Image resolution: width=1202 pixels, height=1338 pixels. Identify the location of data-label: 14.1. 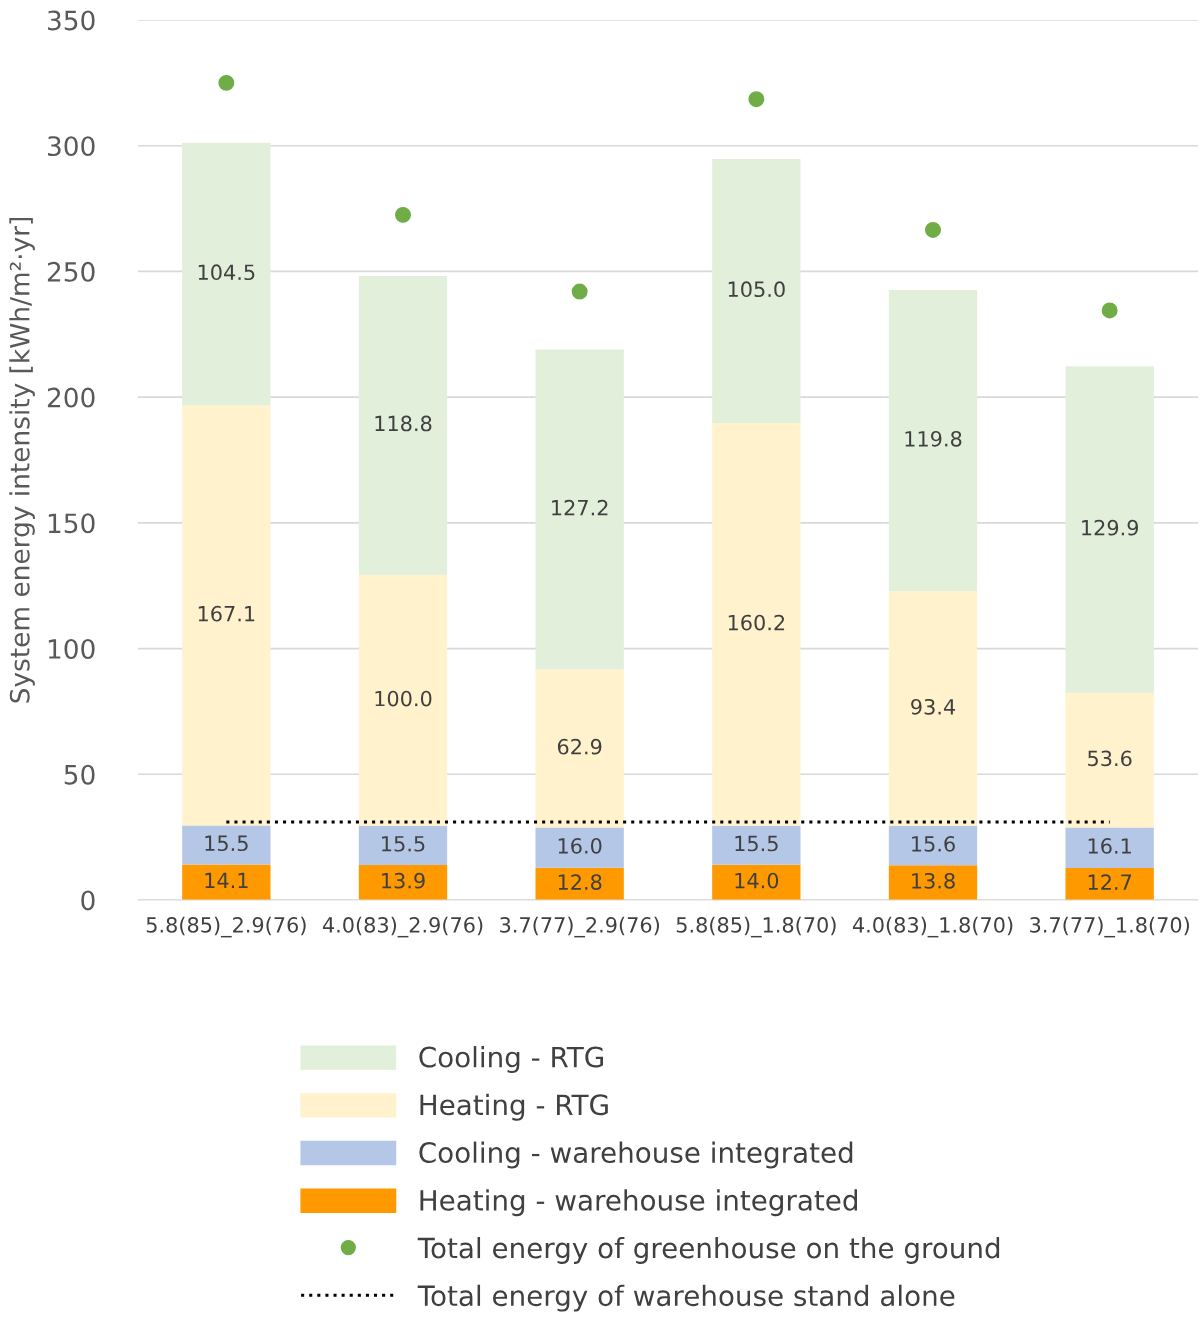
(226, 880).